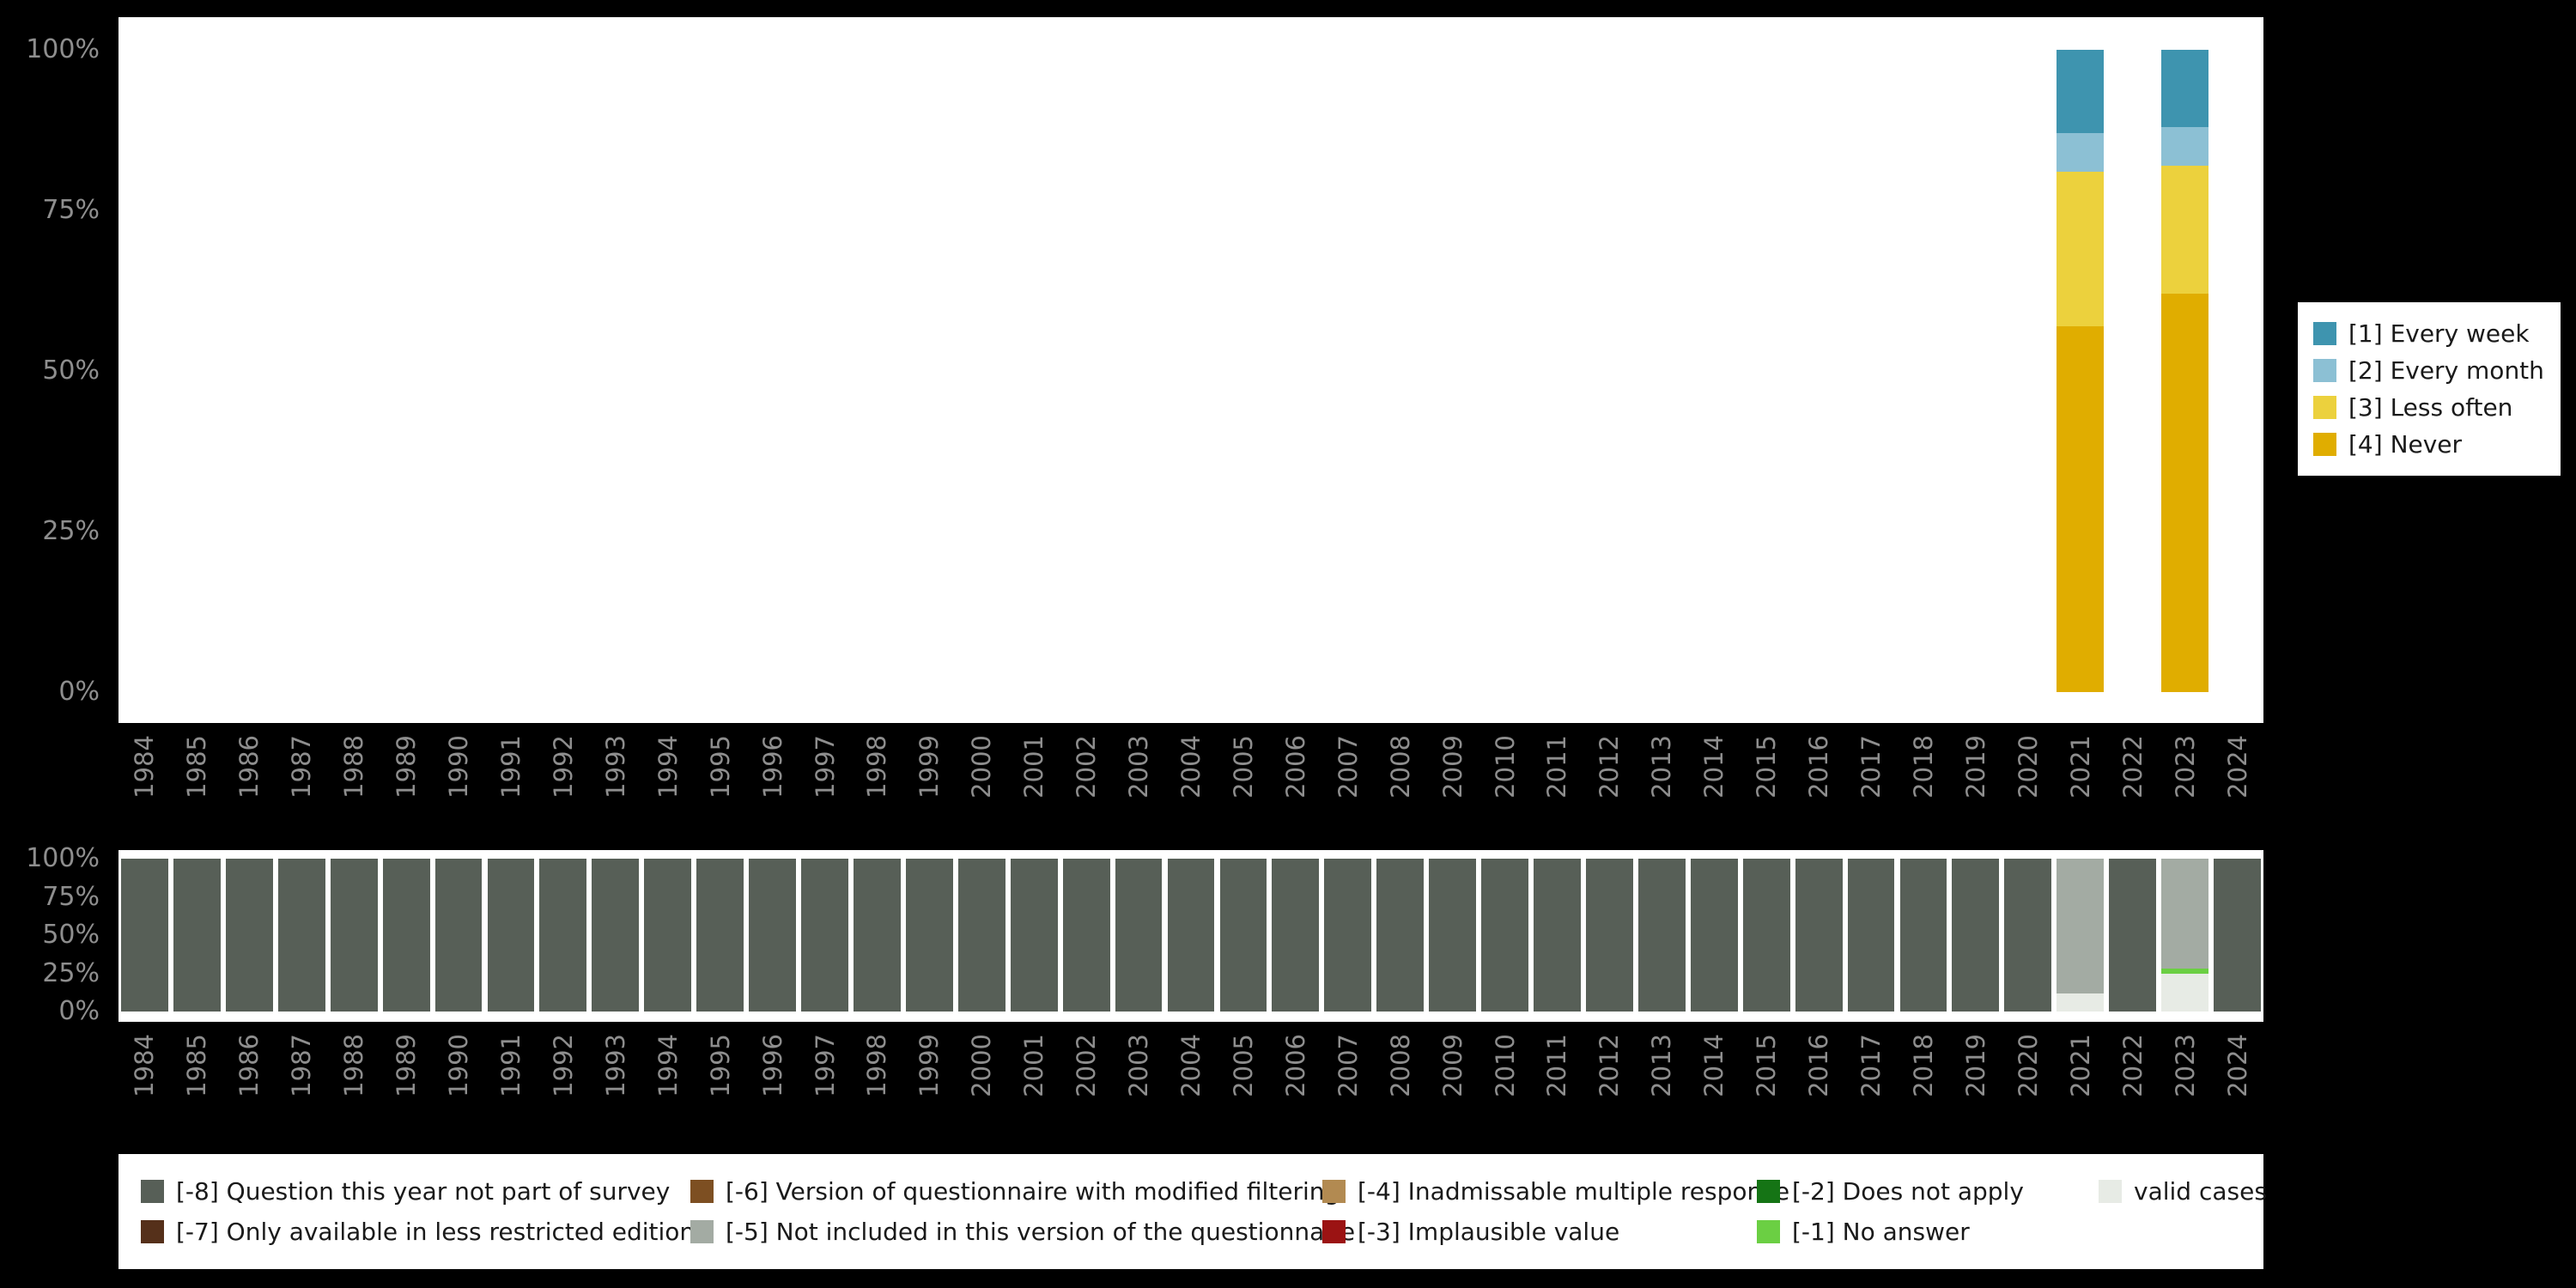  Describe the element at coordinates (982, 767) in the screenshot. I see `x-tick-label: 2000` at that location.